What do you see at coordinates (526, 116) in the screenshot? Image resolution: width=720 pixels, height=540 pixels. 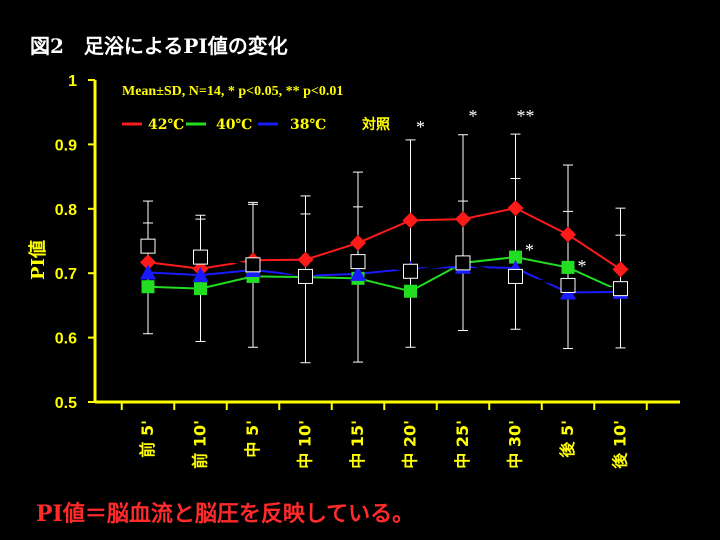 I see `significance-marker: **` at bounding box center [526, 116].